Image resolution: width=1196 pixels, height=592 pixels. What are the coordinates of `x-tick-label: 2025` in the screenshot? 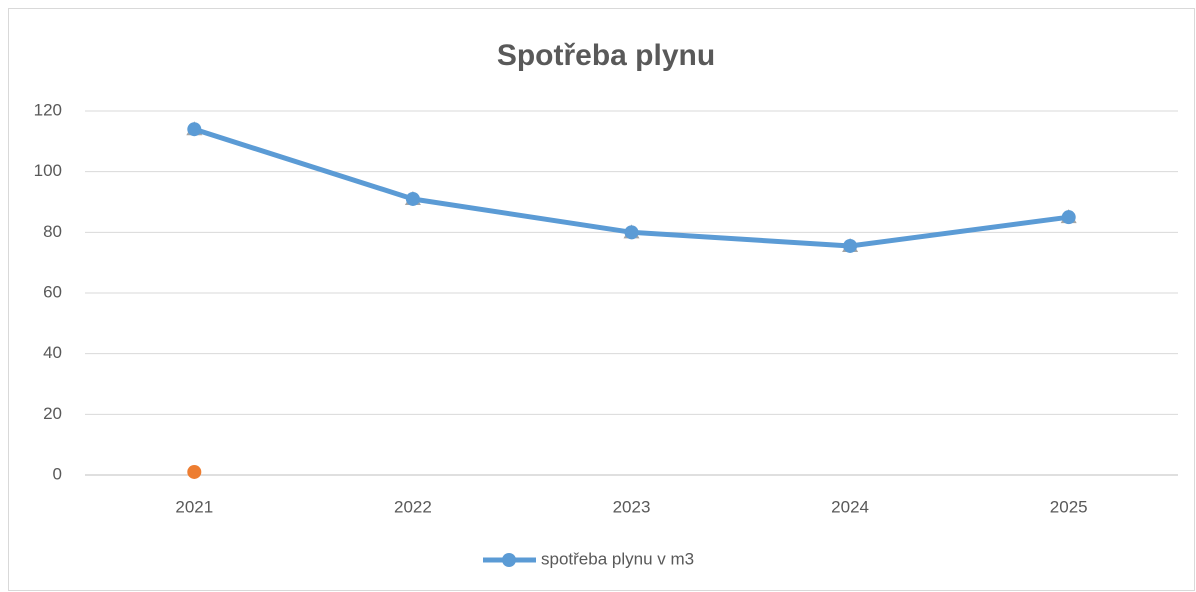 It's located at (1069, 506).